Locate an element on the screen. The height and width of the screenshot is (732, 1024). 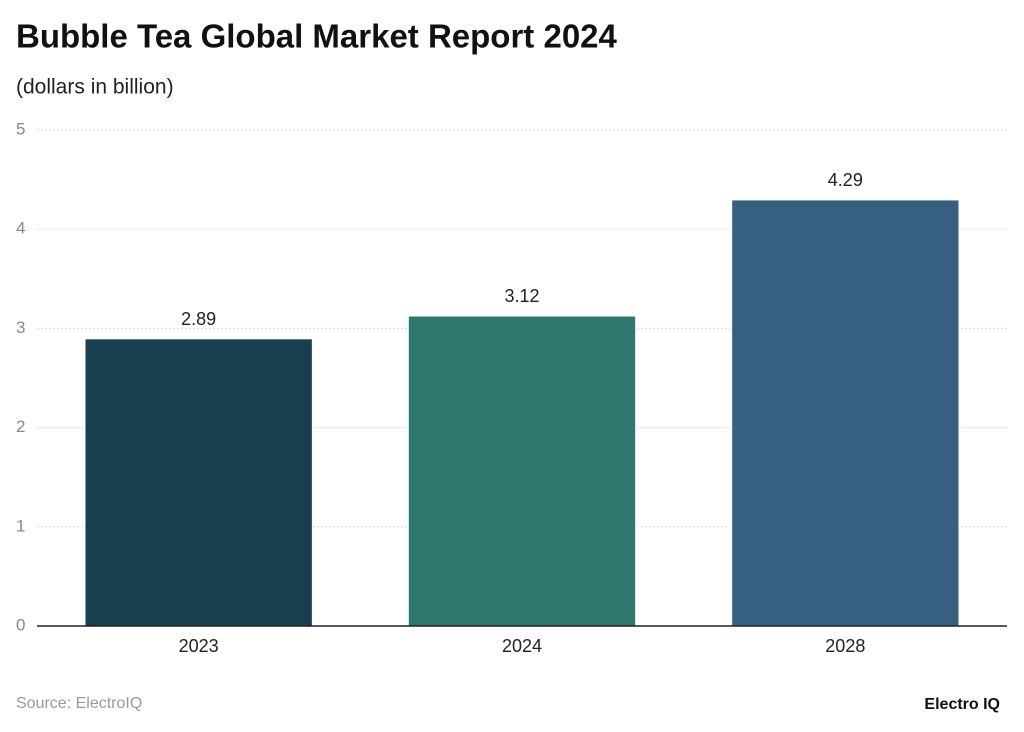
value-label: 4.29 is located at coordinates (845, 180).